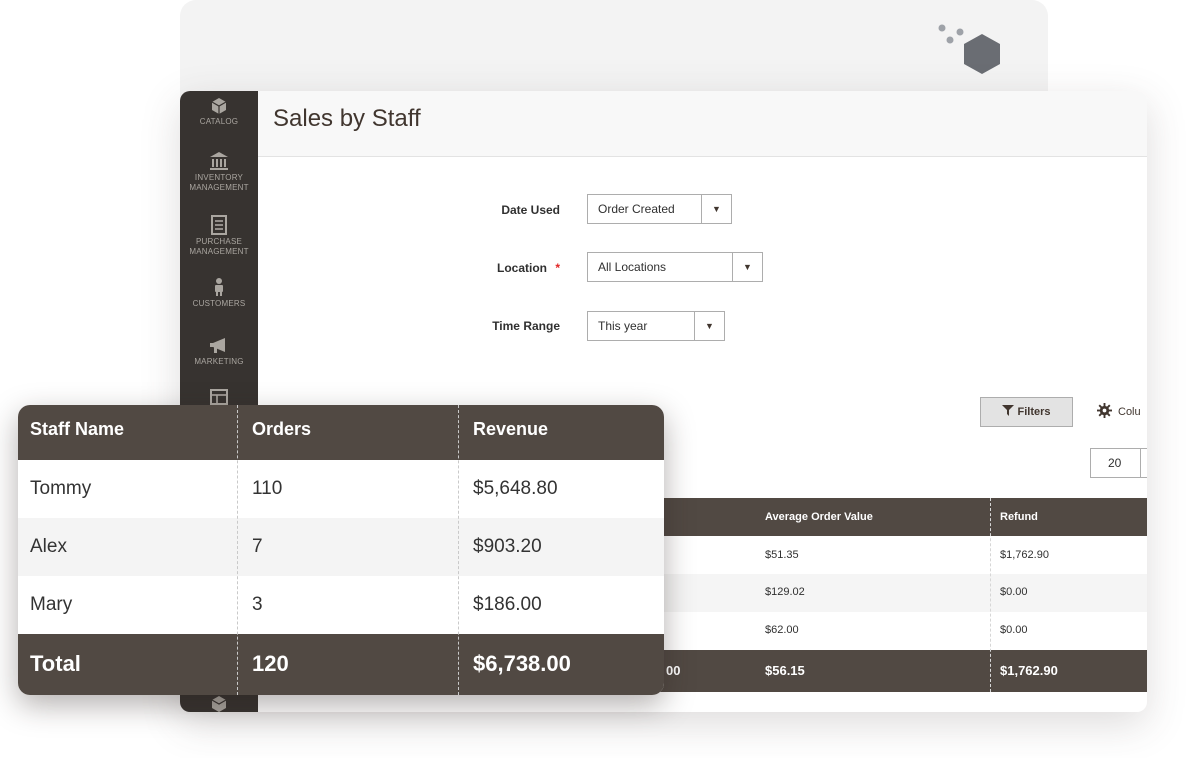 Image resolution: width=1200 pixels, height=758 pixels. Describe the element at coordinates (257, 546) in the screenshot. I see `orders-cell: 7` at that location.